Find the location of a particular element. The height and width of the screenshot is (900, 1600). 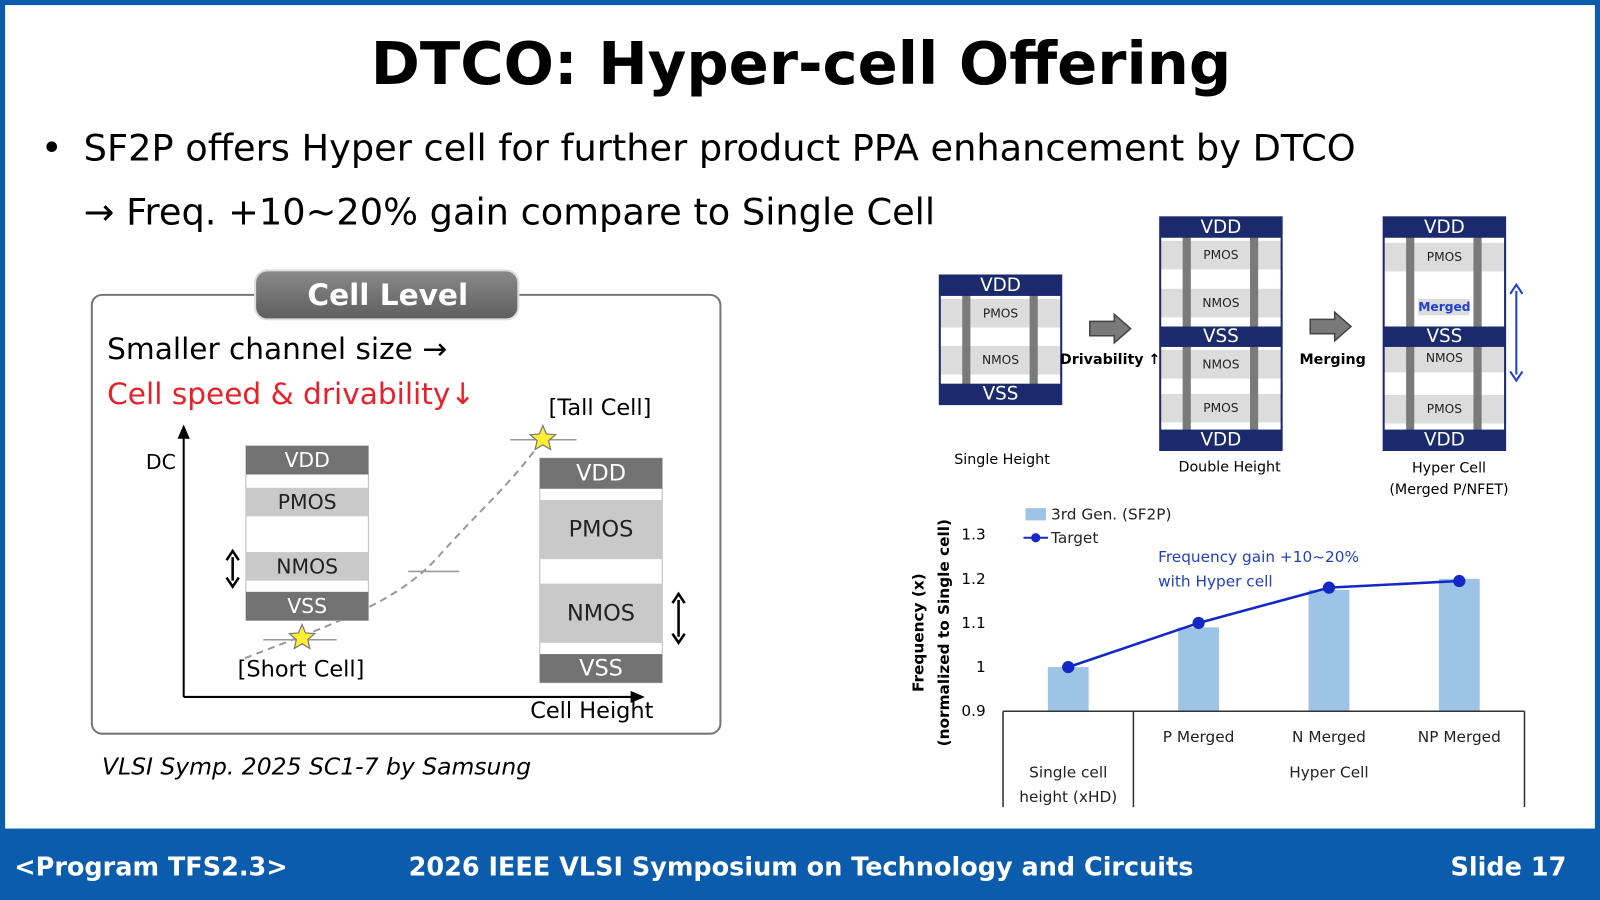

citation: VLSI Symp. 2025 SC1-7 by Samsung is located at coordinates (316, 766).